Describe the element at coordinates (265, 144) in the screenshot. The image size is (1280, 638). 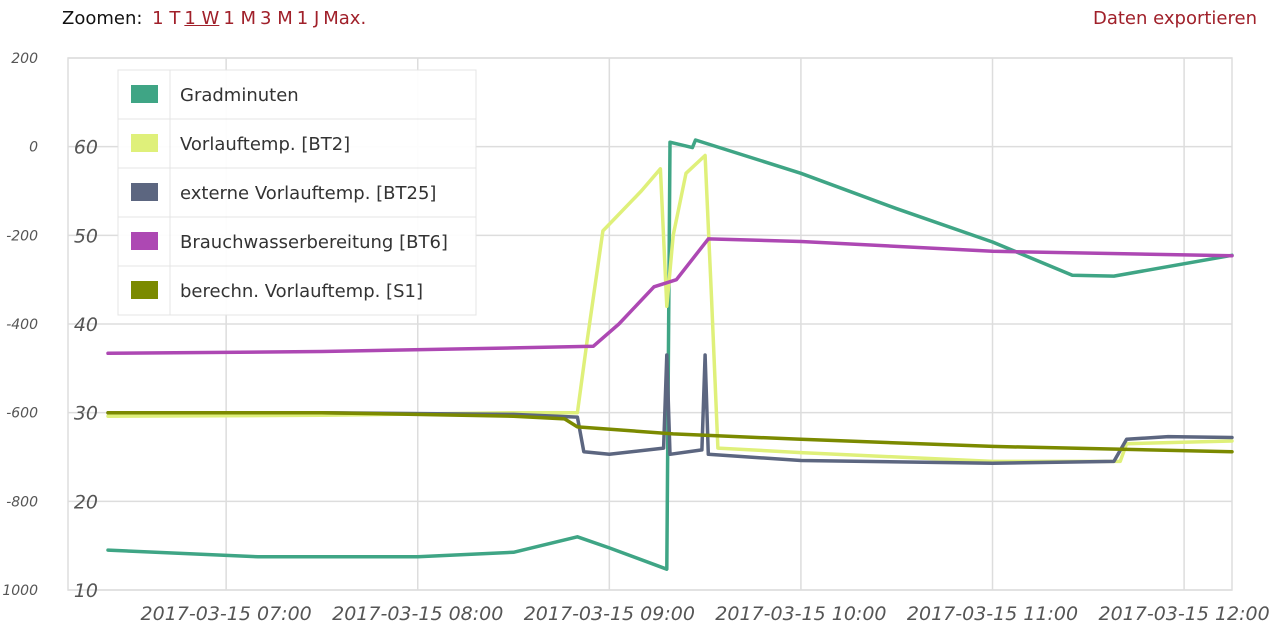
I see `legend-label-1: Vorlauftemp. [BT2]` at that location.